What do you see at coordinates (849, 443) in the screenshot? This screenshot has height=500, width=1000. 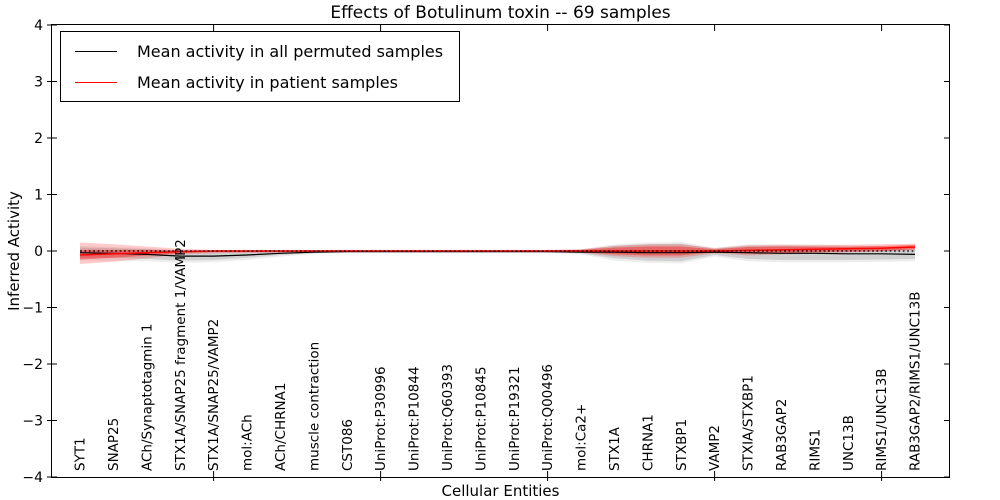 I see `category-label: UNC13B` at bounding box center [849, 443].